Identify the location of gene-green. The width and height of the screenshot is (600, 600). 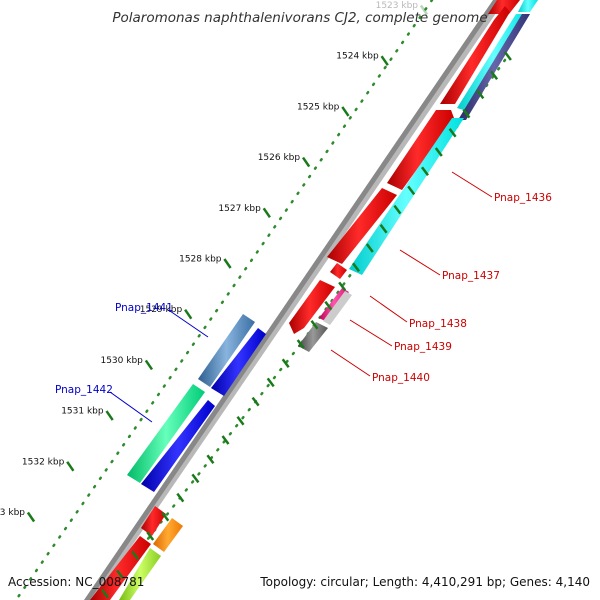
(166, 433).